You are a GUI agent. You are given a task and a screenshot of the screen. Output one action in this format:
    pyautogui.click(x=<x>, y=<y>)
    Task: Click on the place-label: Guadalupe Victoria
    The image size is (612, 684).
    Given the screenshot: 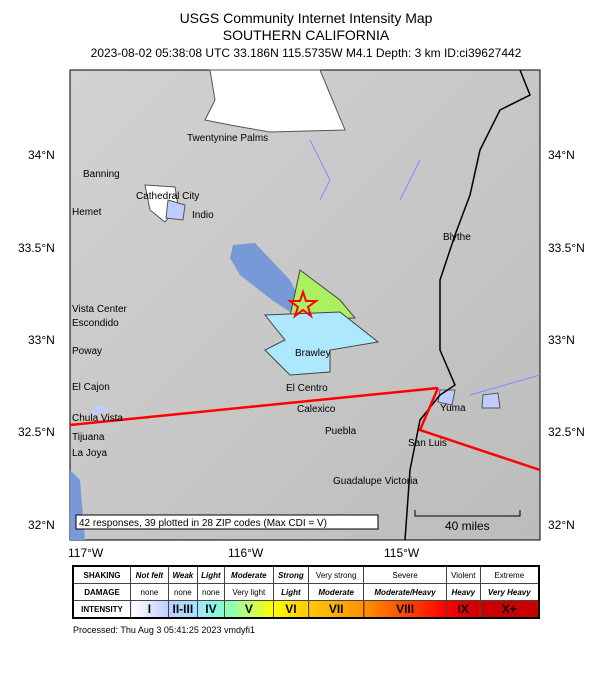 What is the action you would take?
    pyautogui.click(x=375, y=481)
    